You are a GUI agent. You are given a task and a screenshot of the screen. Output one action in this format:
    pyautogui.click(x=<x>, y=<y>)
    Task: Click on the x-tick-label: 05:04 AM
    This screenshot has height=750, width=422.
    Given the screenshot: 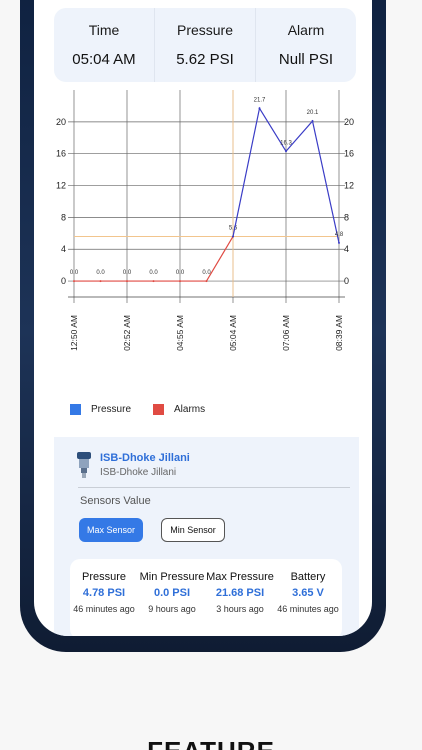 What is the action you would take?
    pyautogui.click(x=233, y=333)
    